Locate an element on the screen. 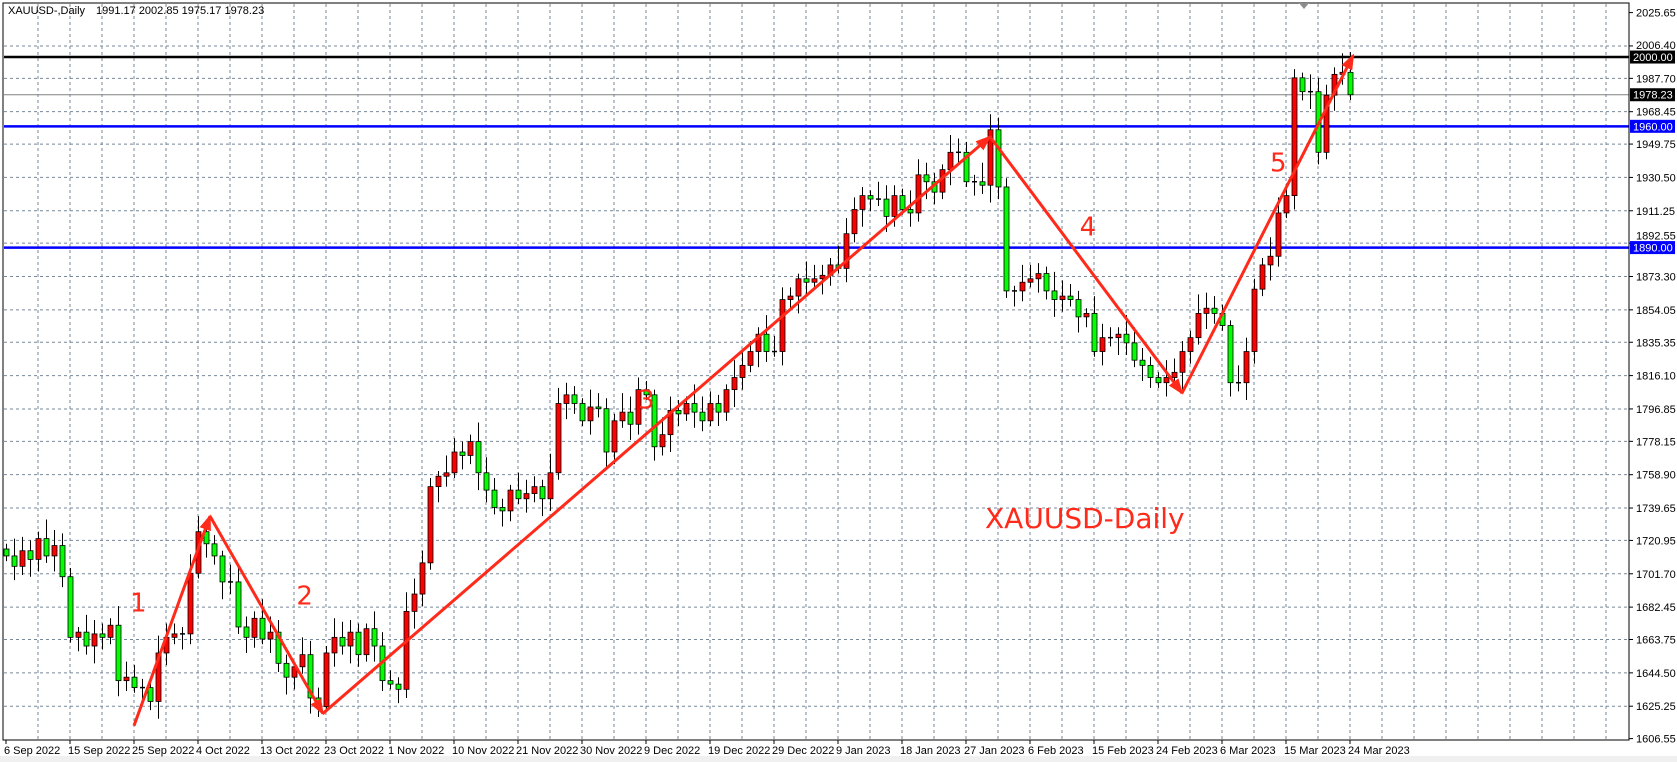 This screenshot has width=1677, height=762. x-tick-label: 9 Jan 2023 is located at coordinates (863, 751).